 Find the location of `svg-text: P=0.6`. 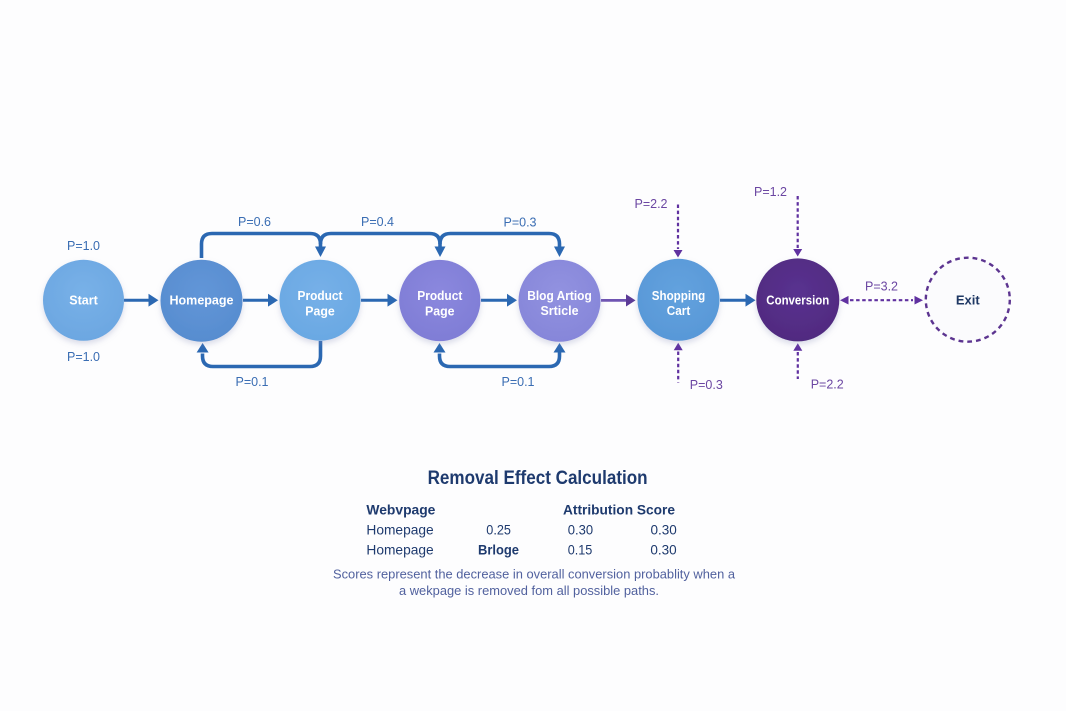

svg-text: P=0.6 is located at coordinates (254, 222).